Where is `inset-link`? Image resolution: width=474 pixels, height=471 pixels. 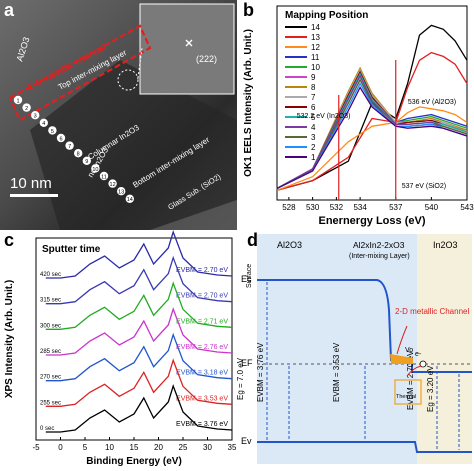
inset-link is located at coordinates (140, 63).